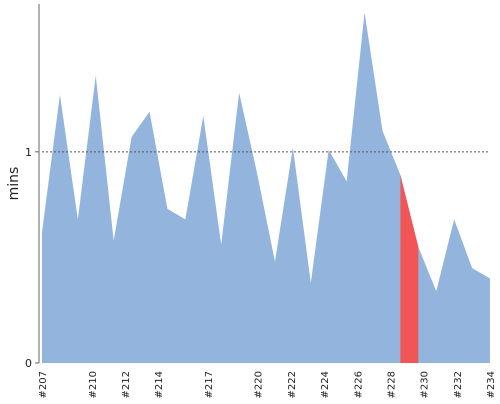 Image resolution: width=500 pixels, height=404 pixels. I want to click on x-tick-label-3: #214, so click(159, 384).